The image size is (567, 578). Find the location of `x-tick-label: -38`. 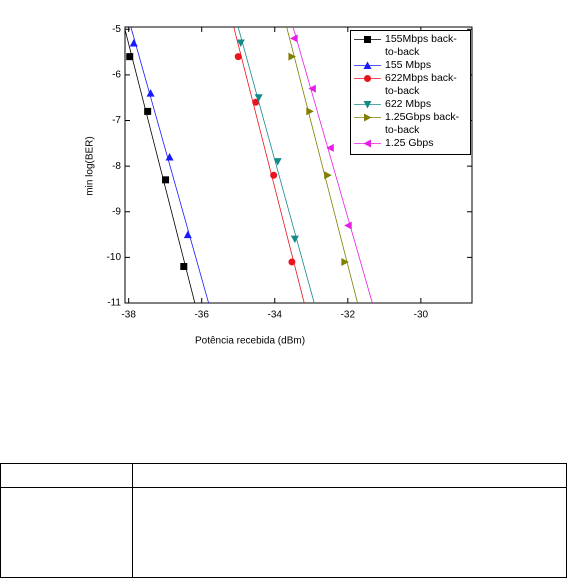

x-tick-label: -38 is located at coordinates (128, 315).